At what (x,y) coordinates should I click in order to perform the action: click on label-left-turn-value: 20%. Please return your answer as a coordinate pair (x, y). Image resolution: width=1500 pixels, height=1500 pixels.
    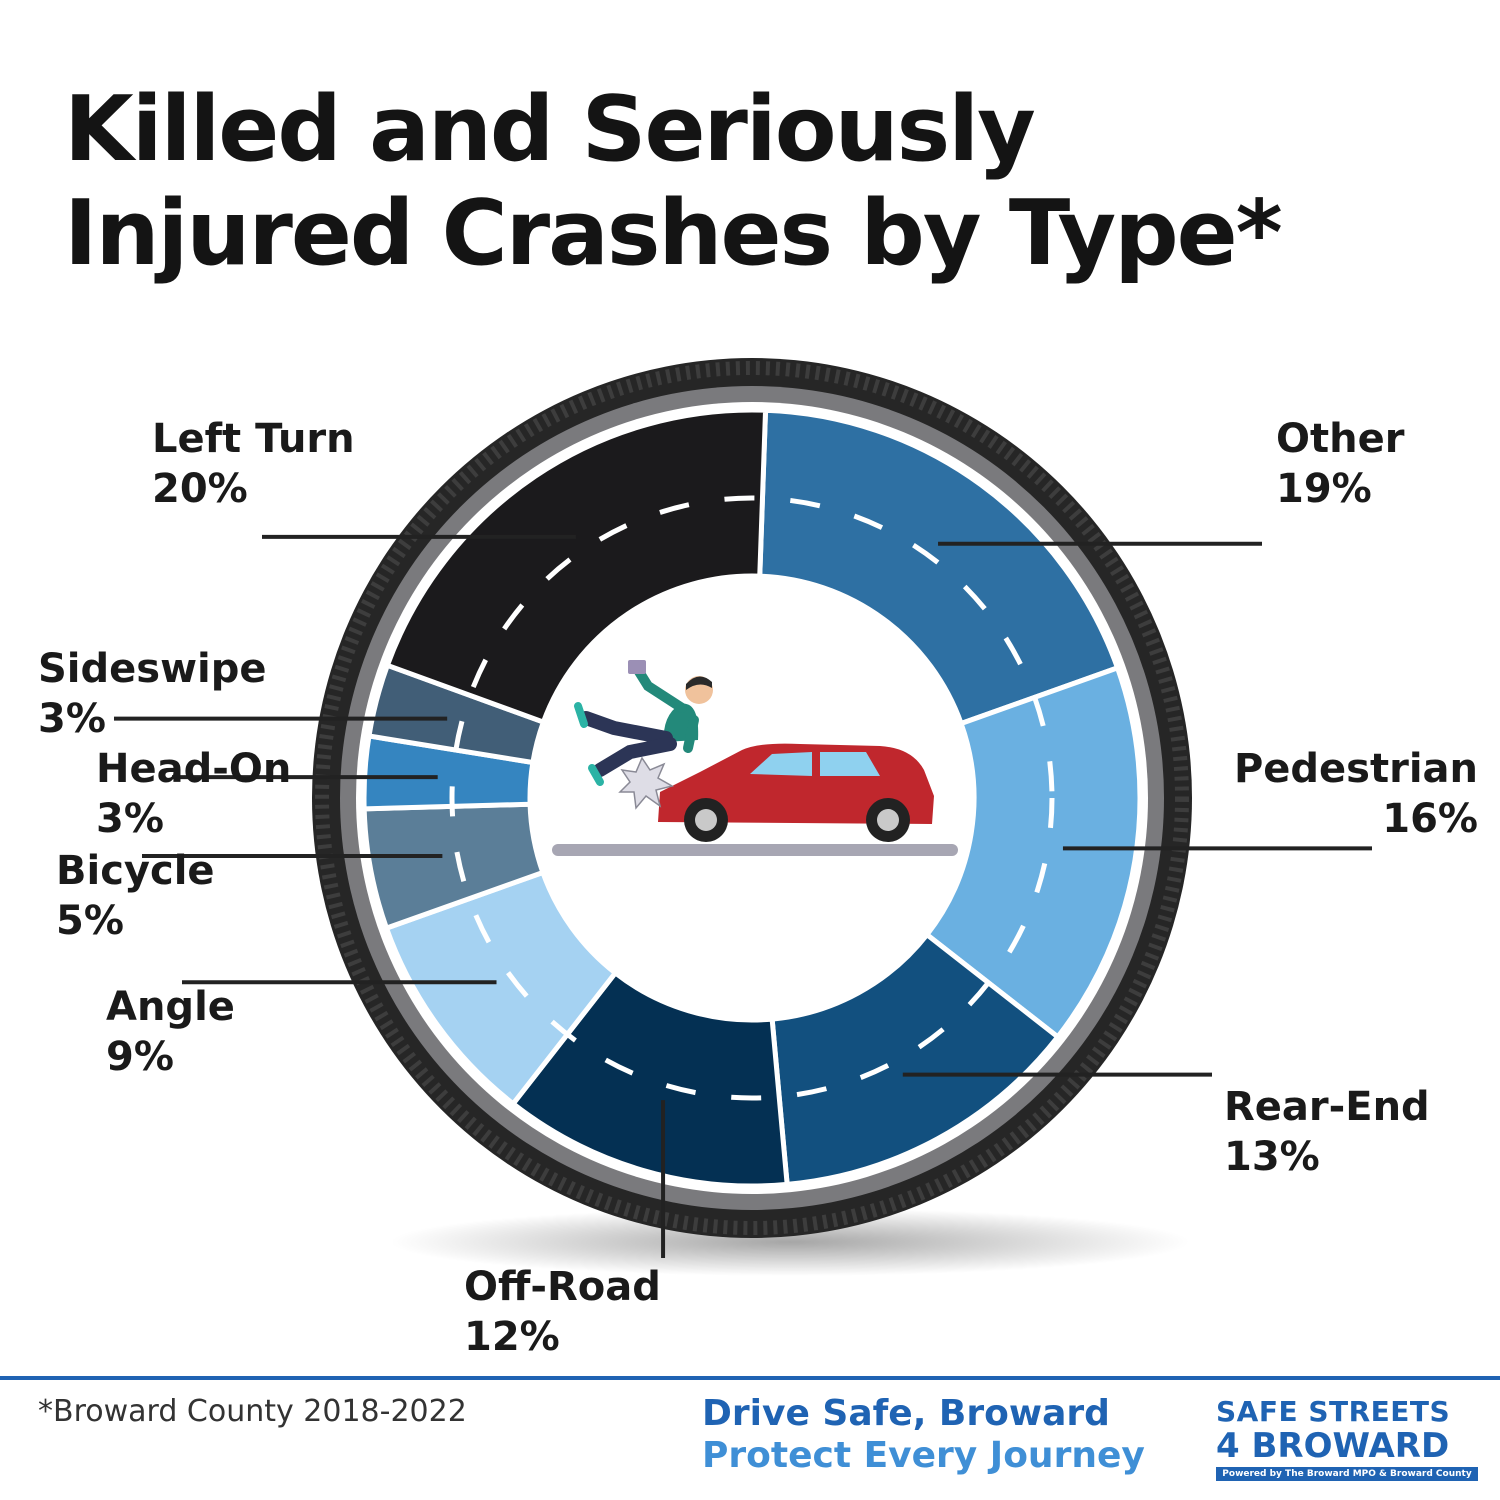
    Looking at the image, I should click on (200, 489).